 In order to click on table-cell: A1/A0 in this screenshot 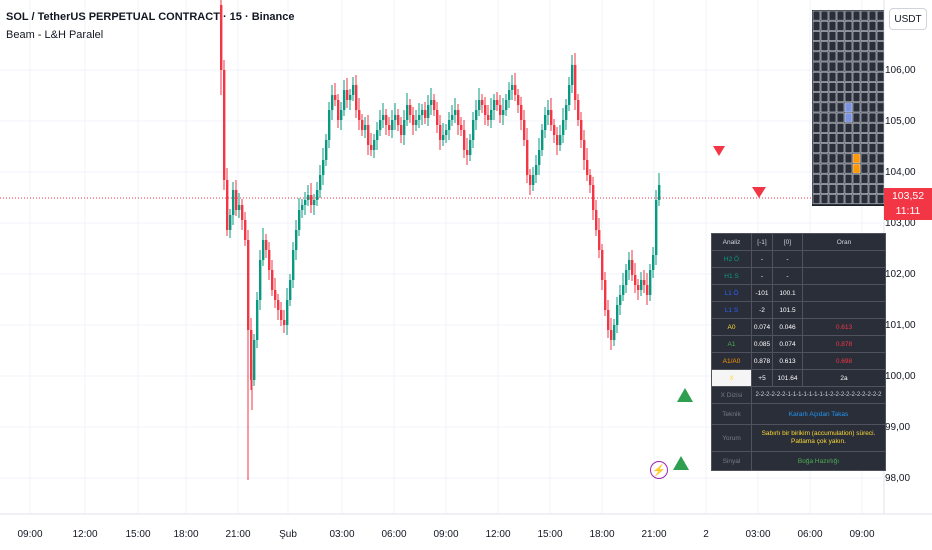, I will do `click(731, 361)`.